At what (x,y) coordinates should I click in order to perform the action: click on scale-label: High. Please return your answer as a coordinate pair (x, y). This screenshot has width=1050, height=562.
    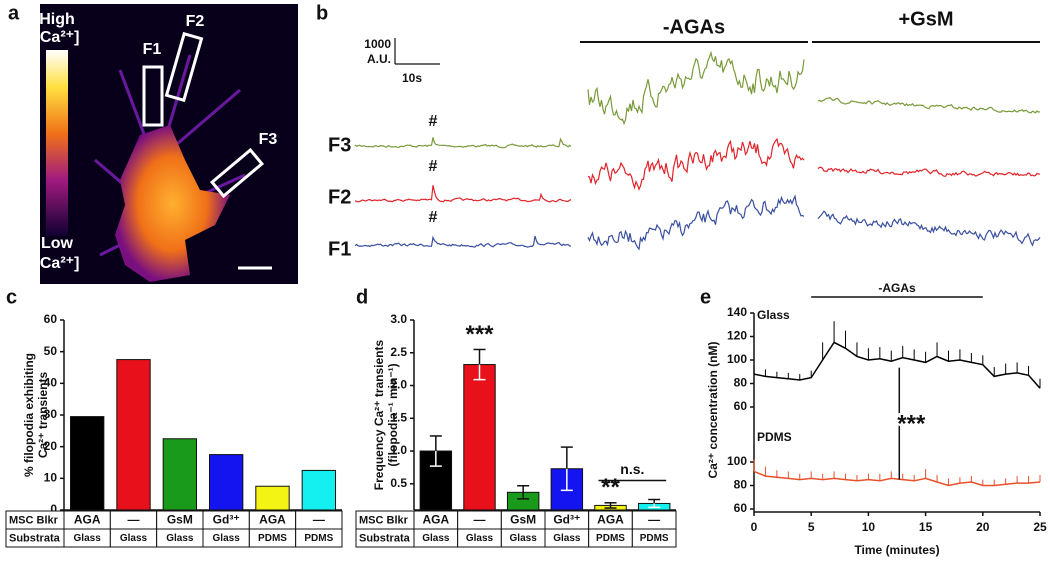
    Looking at the image, I should click on (57, 19).